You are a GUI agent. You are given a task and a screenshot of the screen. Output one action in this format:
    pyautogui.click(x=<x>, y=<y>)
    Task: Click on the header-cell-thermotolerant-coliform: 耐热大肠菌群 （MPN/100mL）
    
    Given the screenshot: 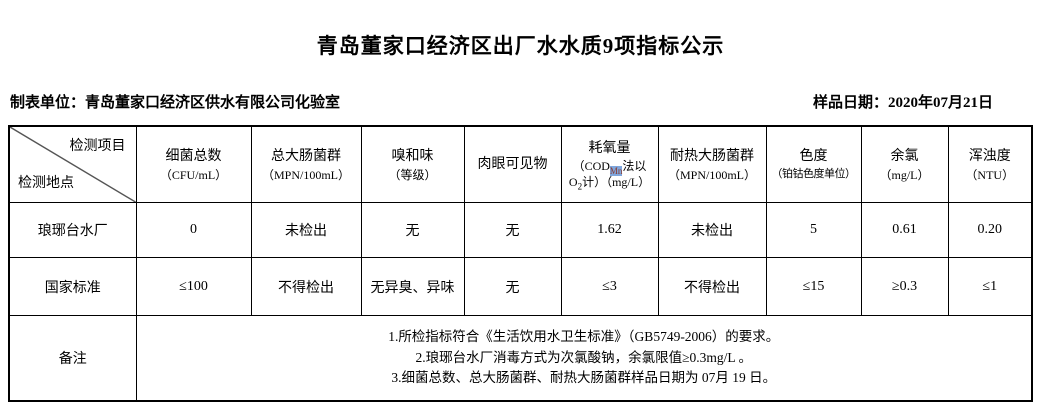 What is the action you would take?
    pyautogui.click(x=712, y=164)
    